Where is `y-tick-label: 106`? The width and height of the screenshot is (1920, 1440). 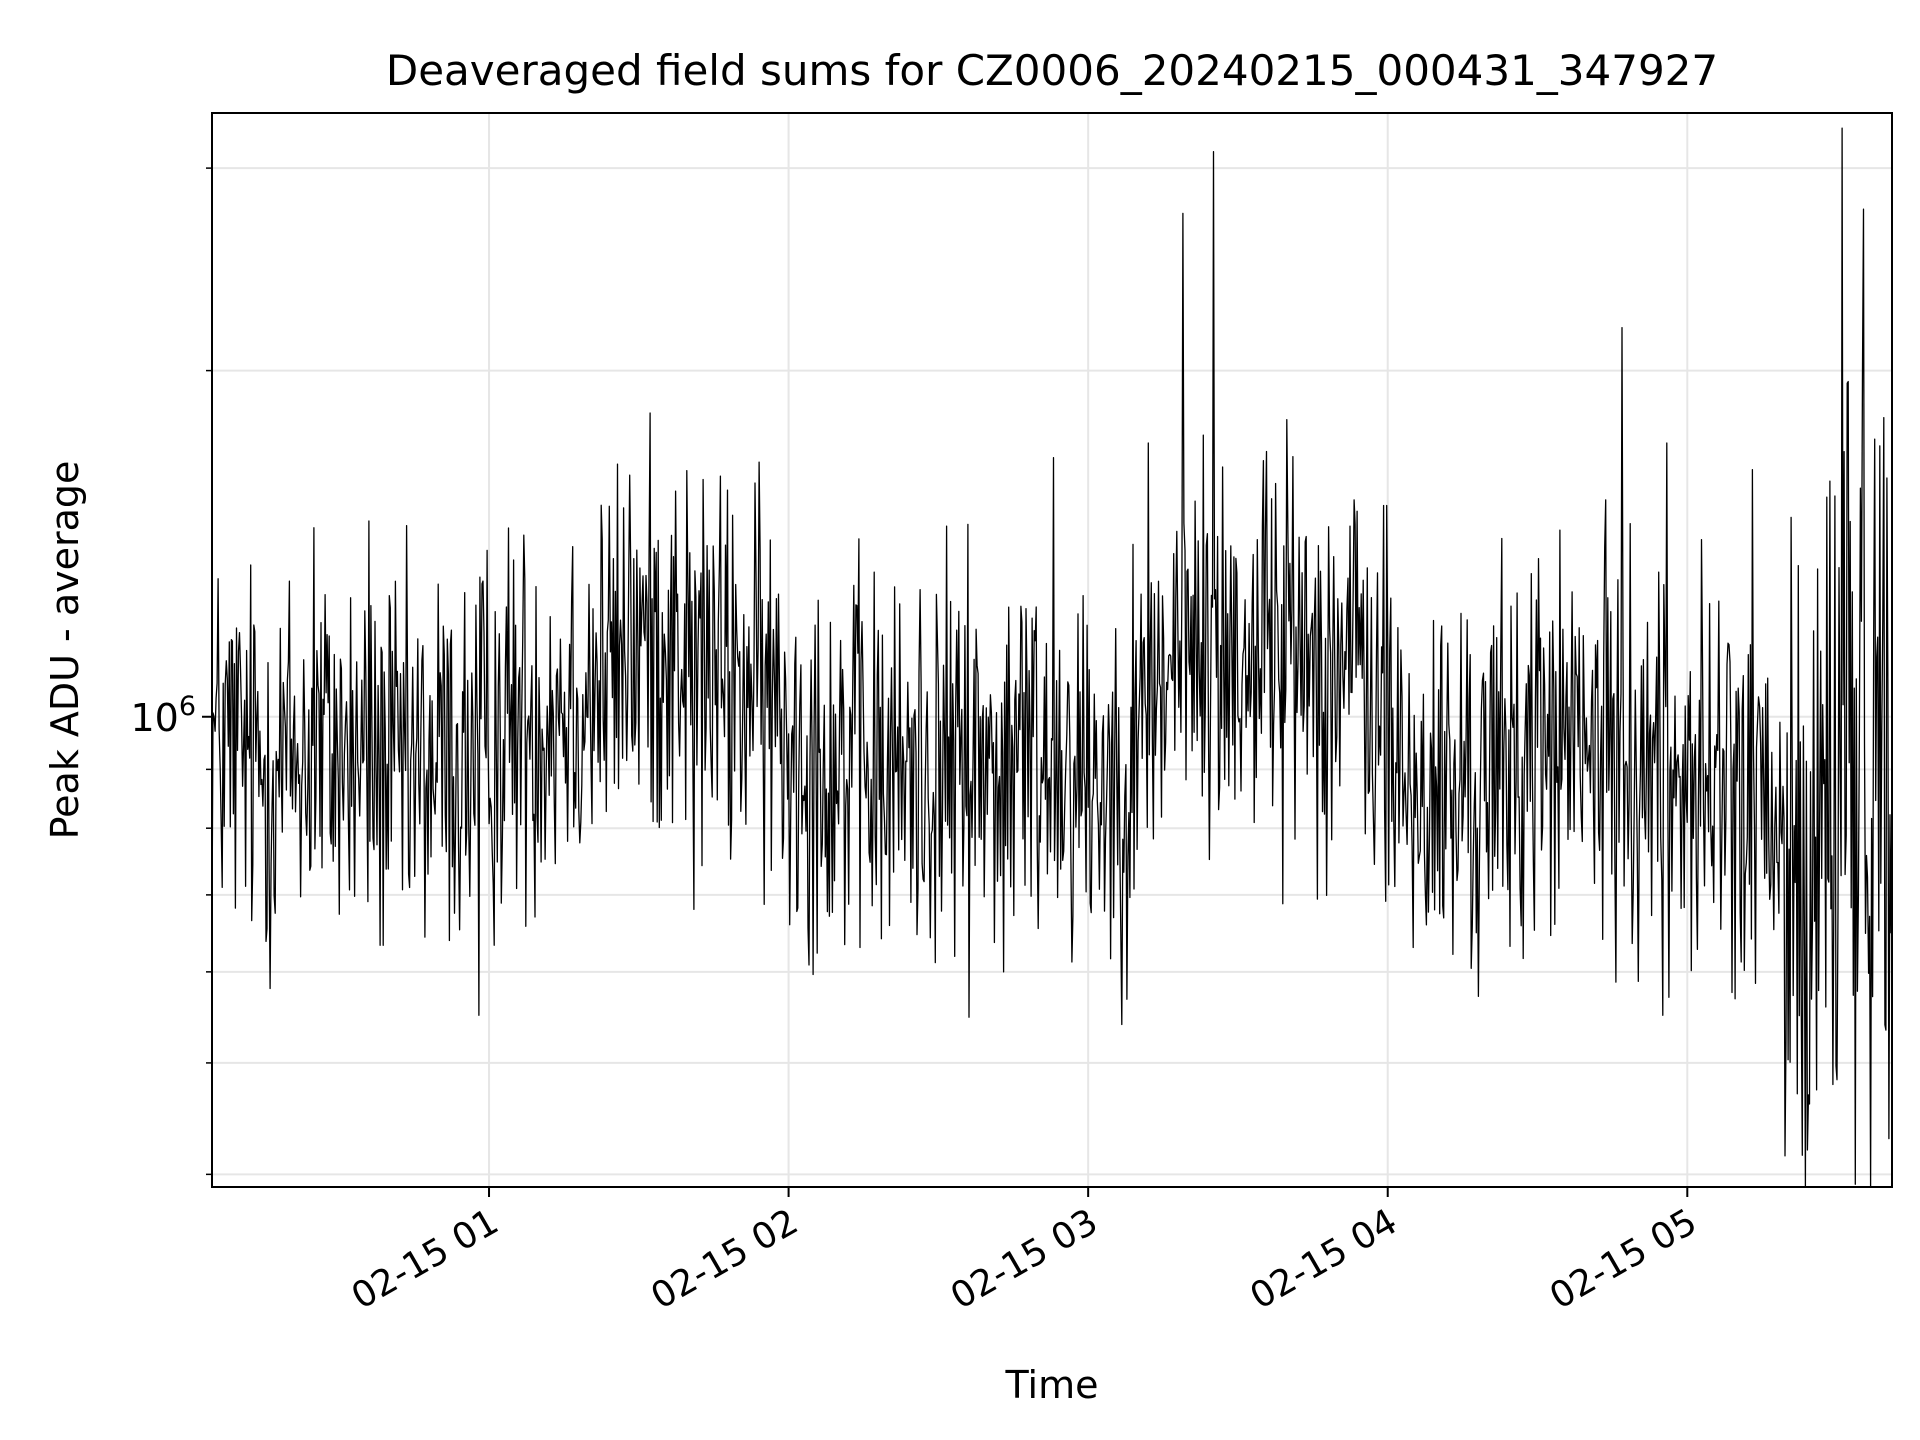
y-tick-label: 106 is located at coordinates (163, 715).